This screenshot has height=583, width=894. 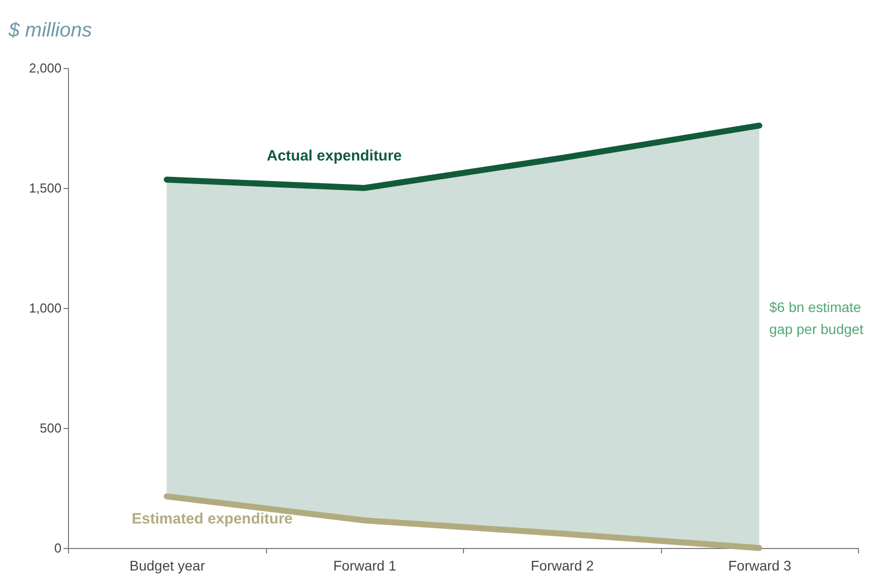 I want to click on x-tick-label: Forward 3, so click(x=760, y=566).